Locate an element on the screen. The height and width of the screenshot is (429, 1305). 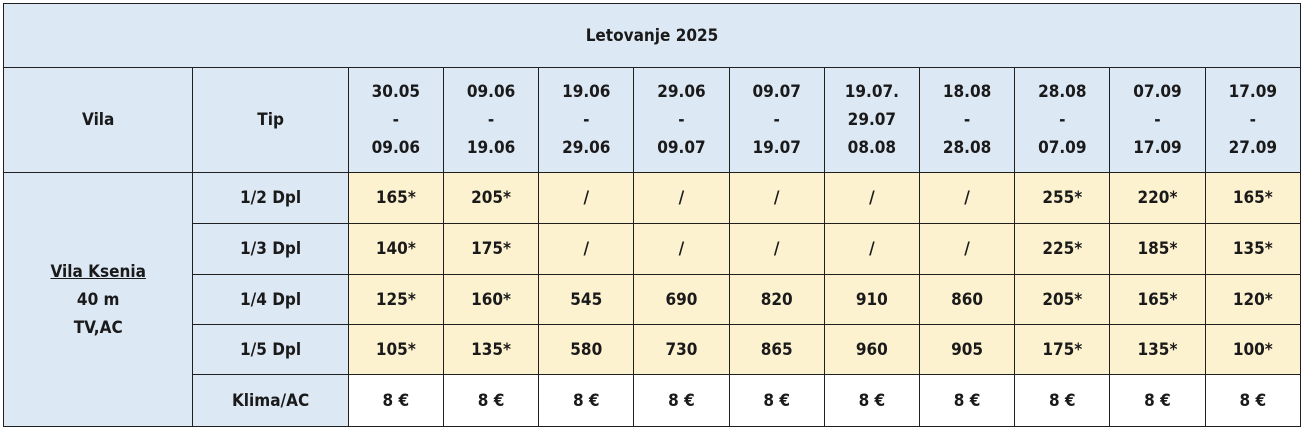
price-cell: 255* is located at coordinates (1062, 198).